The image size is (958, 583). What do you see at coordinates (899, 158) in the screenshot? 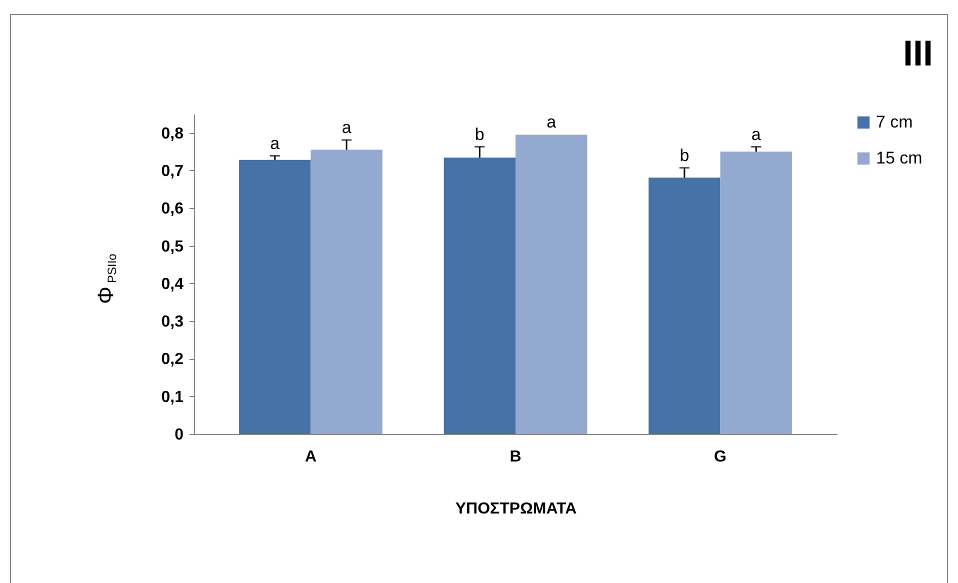
I see `legend-label: 15 cm` at bounding box center [899, 158].